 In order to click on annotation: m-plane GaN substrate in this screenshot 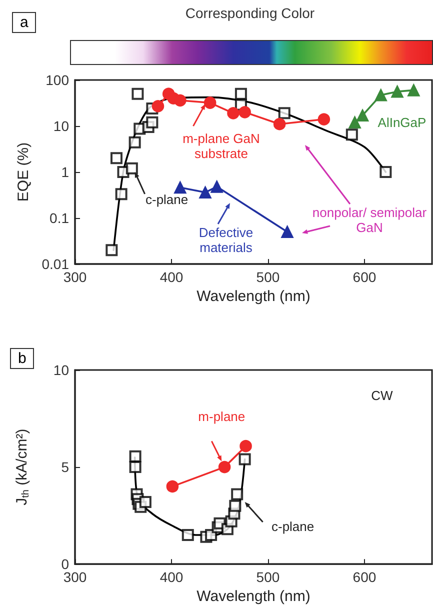, I will do `click(221, 146)`.